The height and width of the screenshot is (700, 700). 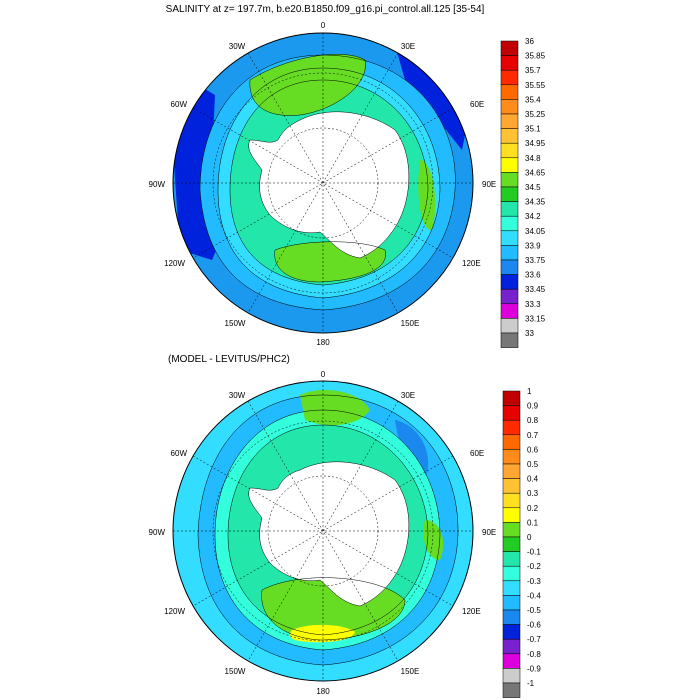 What do you see at coordinates (535, 289) in the screenshot?
I see `legend-label: 33.45` at bounding box center [535, 289].